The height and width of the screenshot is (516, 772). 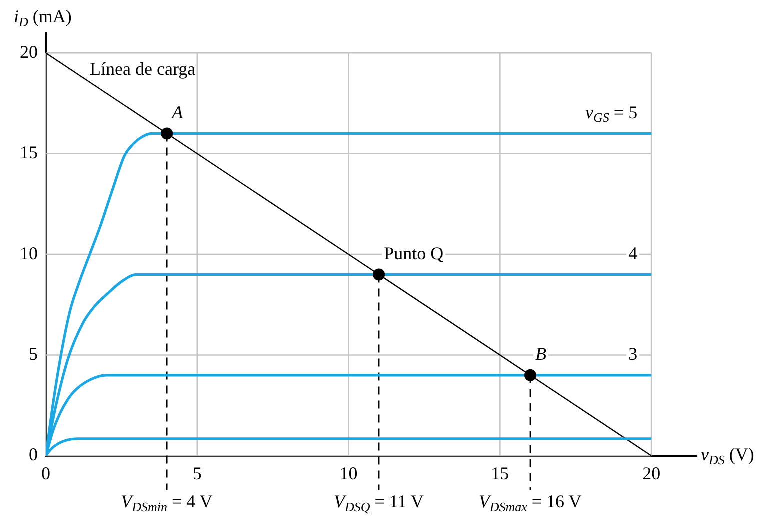 I want to click on y-tick-label: 10, so click(x=29, y=253).